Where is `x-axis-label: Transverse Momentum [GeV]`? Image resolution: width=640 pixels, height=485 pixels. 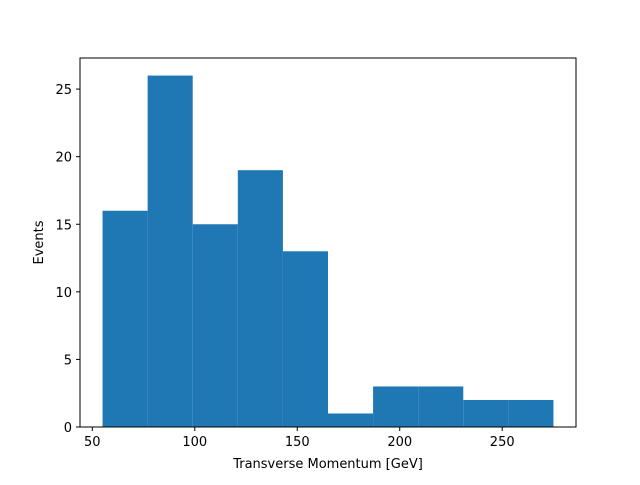
x-axis-label: Transverse Momentum [GeV] is located at coordinates (327, 464).